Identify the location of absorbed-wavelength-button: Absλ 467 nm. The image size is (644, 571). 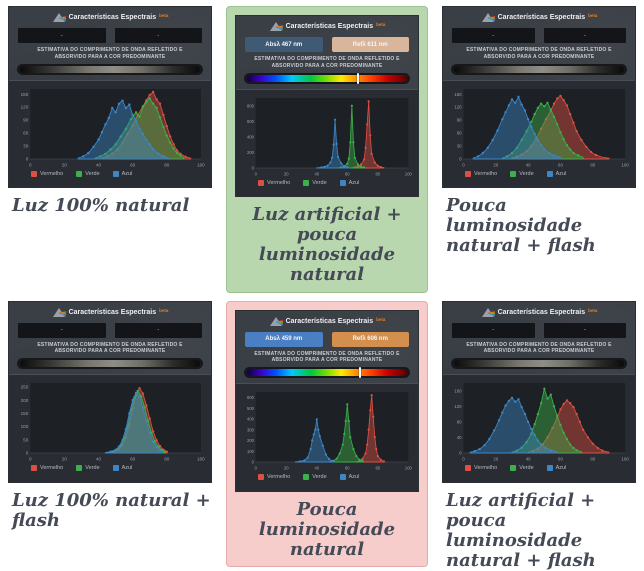
(284, 44).